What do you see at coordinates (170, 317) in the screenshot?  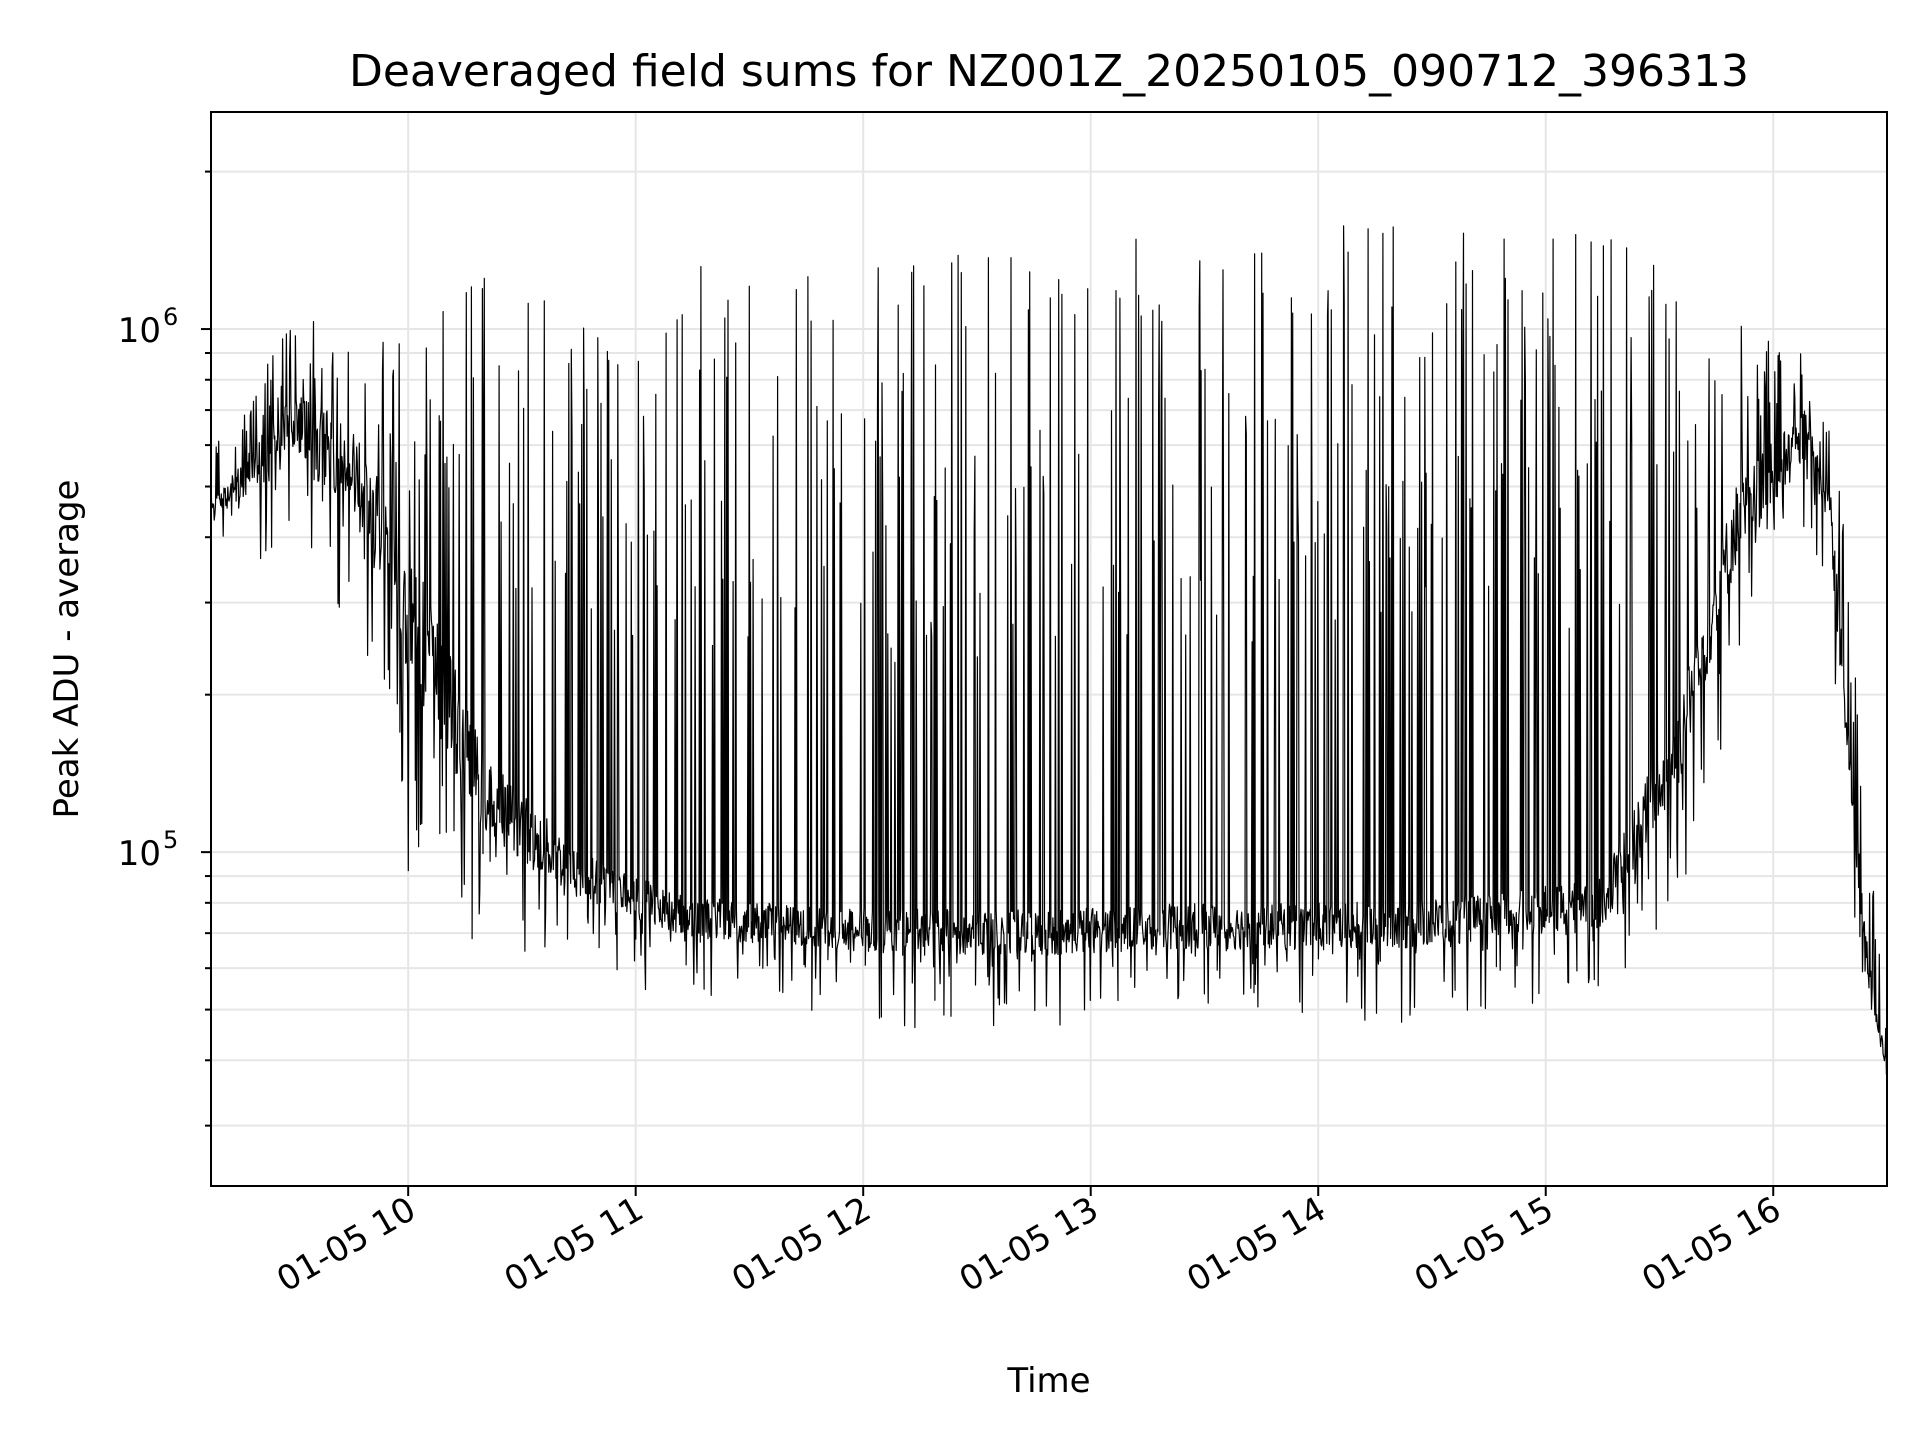 I see `y-tick-exponent: 6` at bounding box center [170, 317].